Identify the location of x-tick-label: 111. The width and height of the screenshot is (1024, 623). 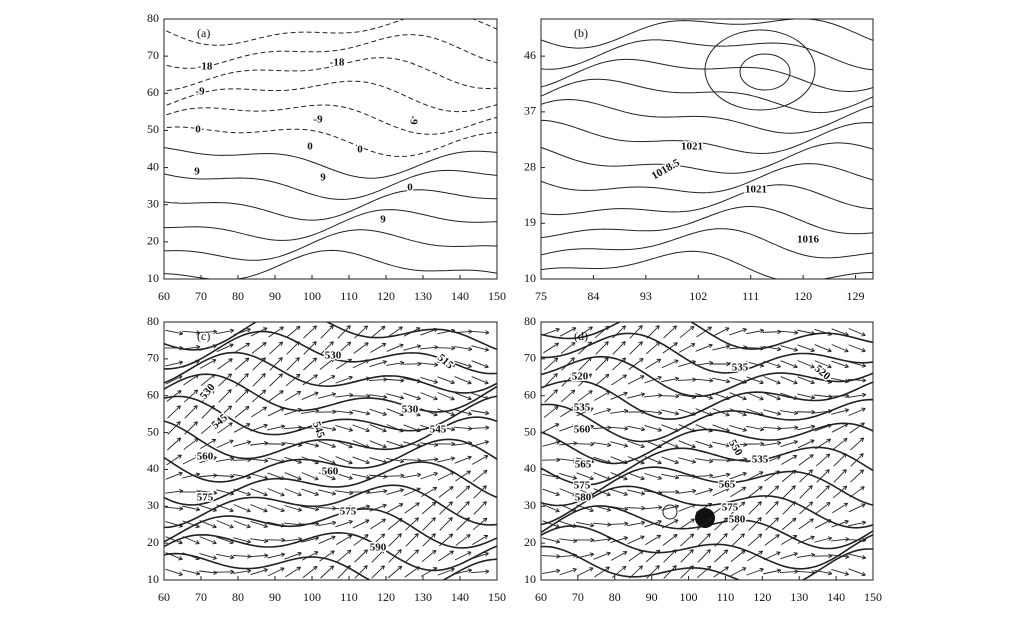
(750, 296).